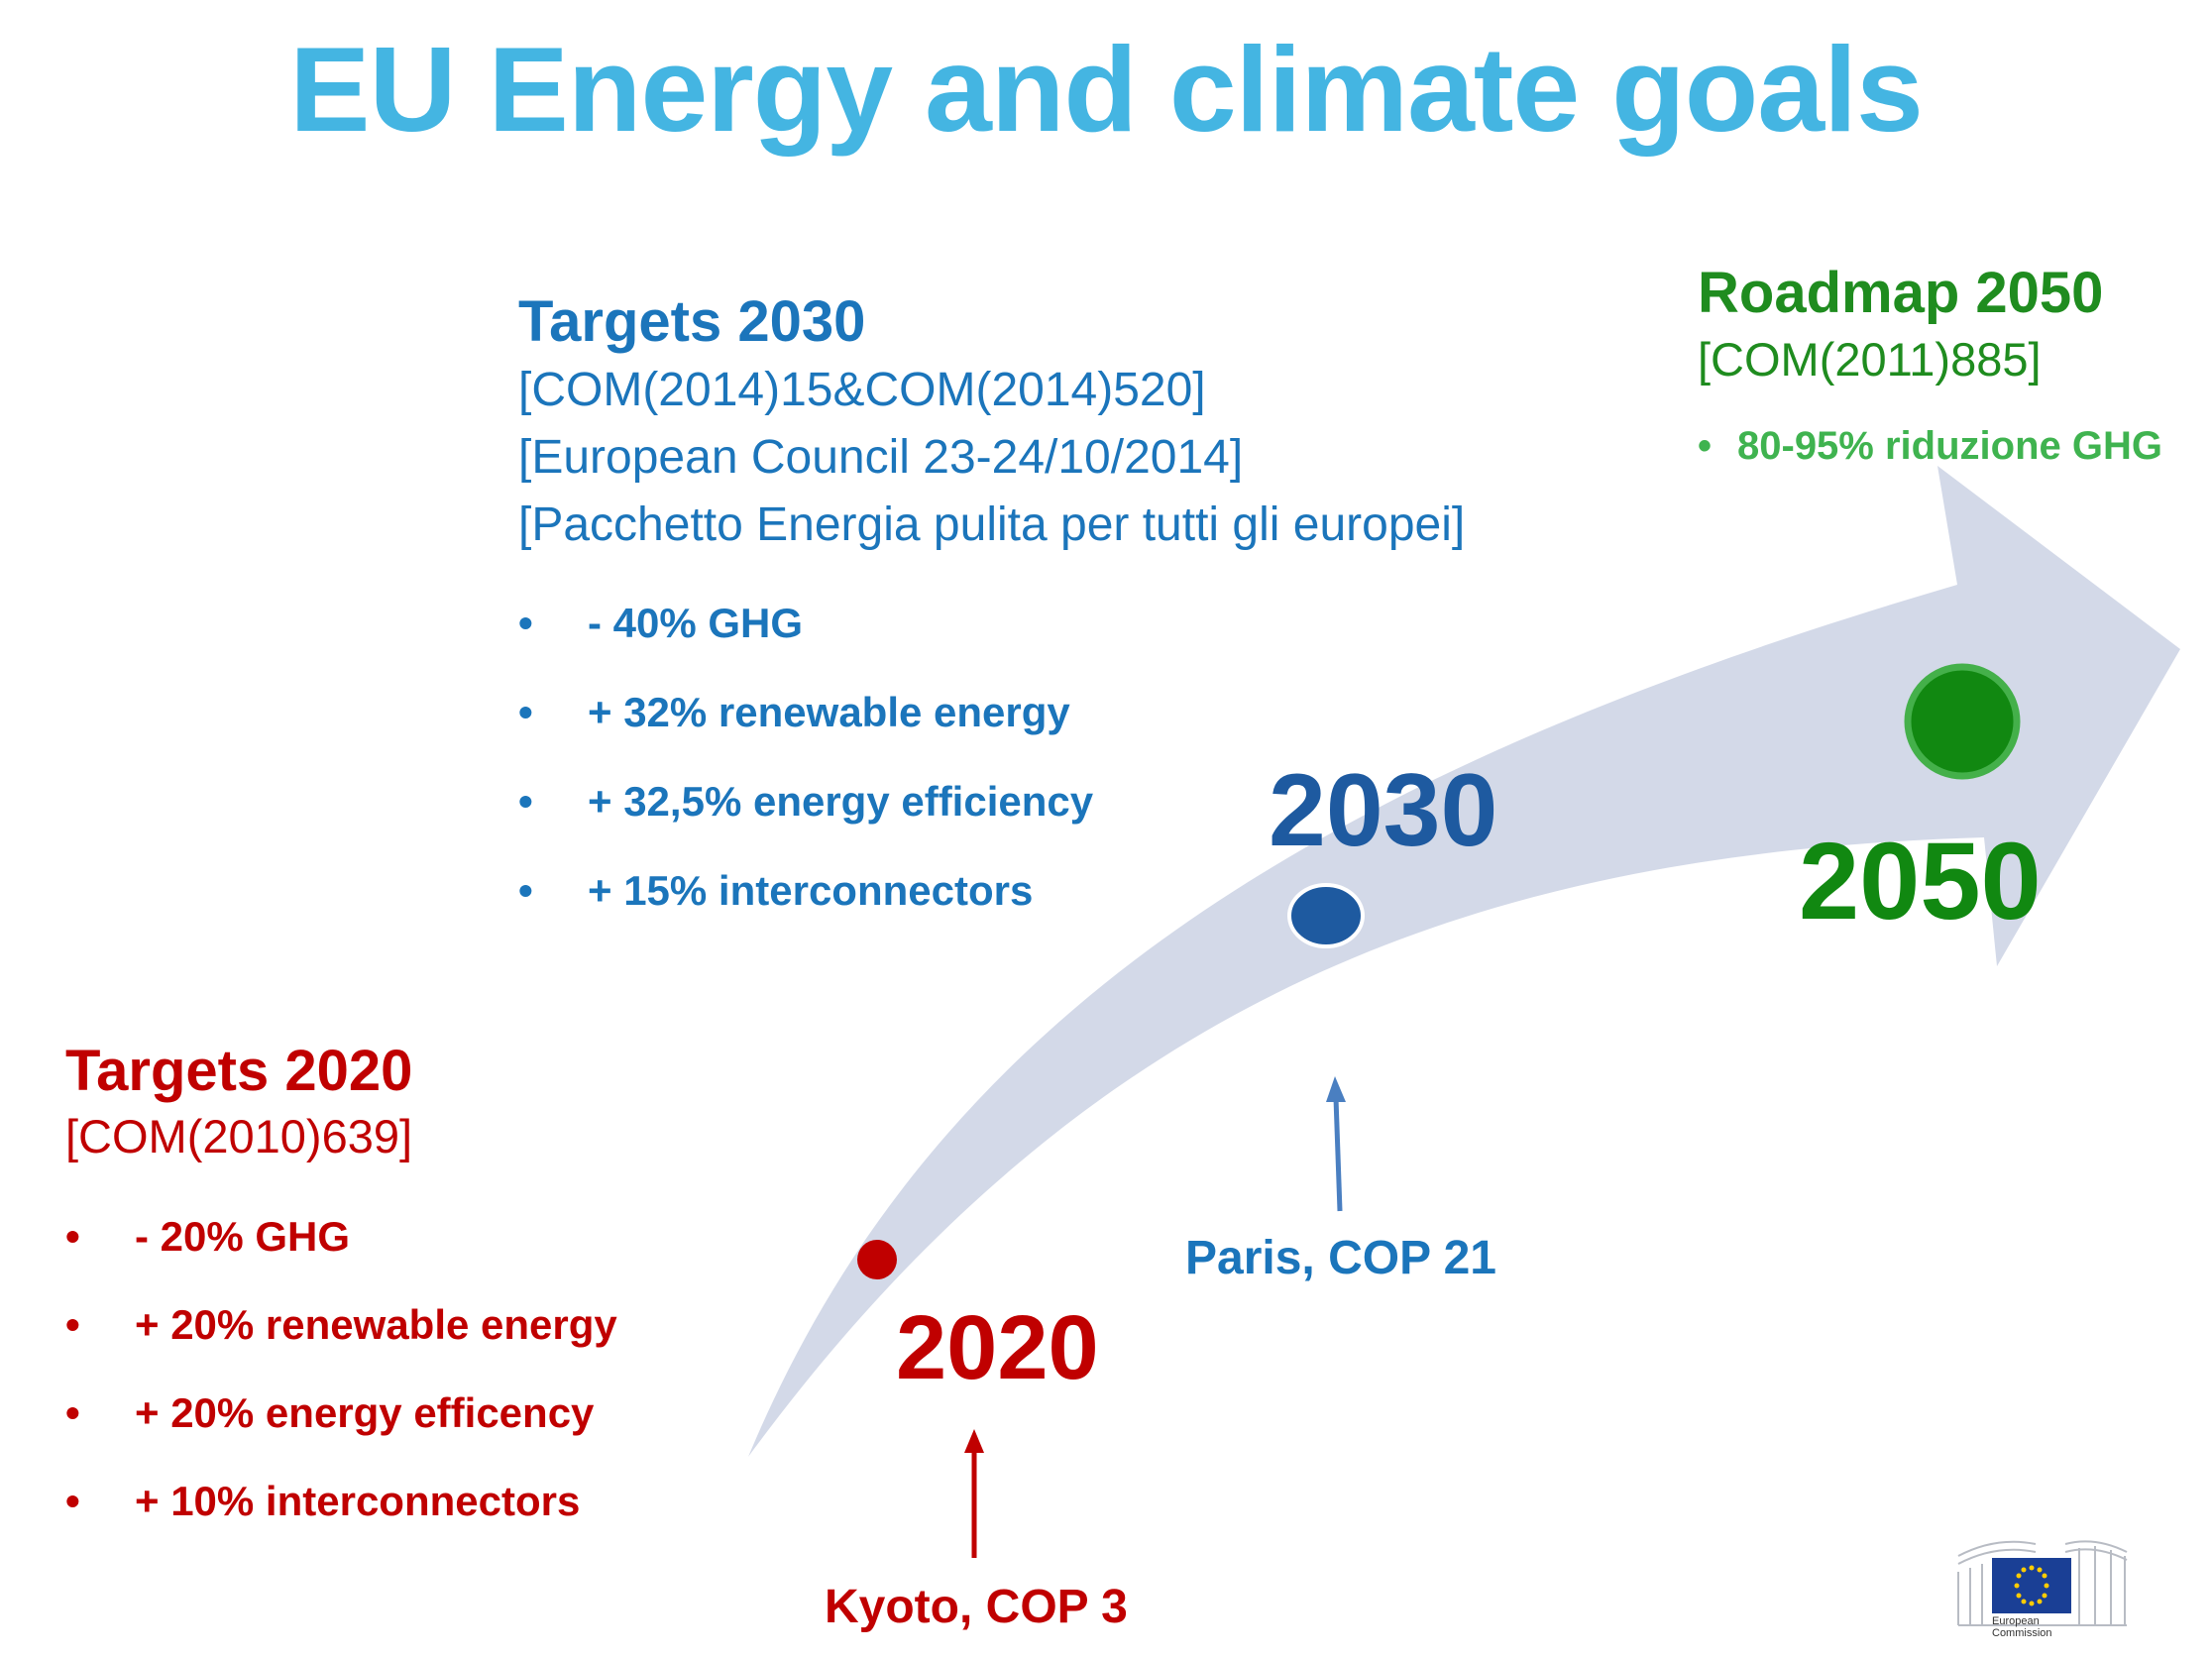 The width and height of the screenshot is (2212, 1659). I want to click on list-item: • + 15% interconnectors, so click(991, 891).